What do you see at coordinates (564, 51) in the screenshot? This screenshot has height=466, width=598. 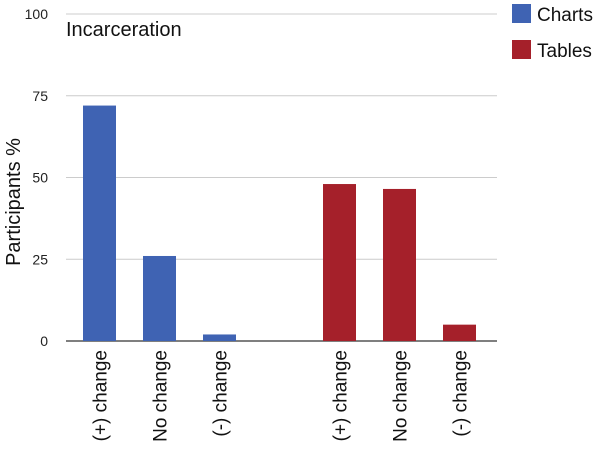 I see `legend-label-tables: Tables` at bounding box center [564, 51].